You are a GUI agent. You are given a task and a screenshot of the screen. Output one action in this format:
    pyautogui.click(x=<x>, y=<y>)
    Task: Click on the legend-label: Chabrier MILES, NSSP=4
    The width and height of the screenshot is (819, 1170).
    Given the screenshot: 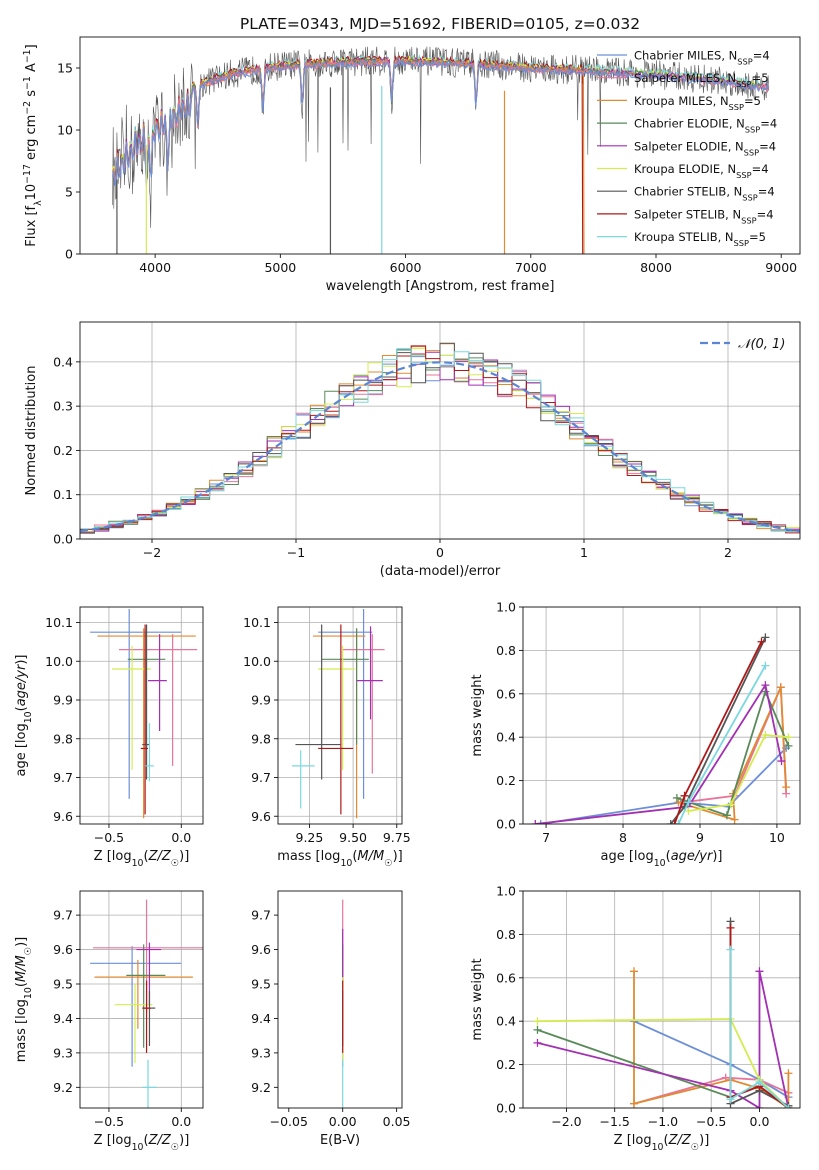 What is the action you would take?
    pyautogui.click(x=702, y=58)
    